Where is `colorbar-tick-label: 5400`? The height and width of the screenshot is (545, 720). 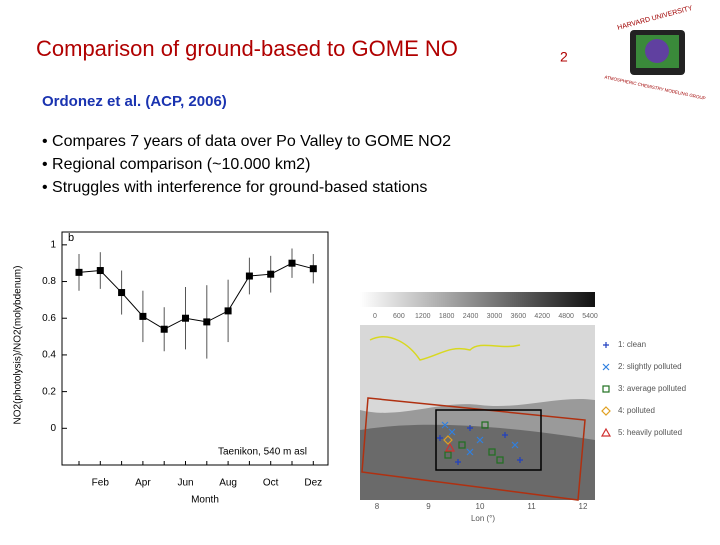 colorbar-tick-label: 5400 is located at coordinates (590, 316).